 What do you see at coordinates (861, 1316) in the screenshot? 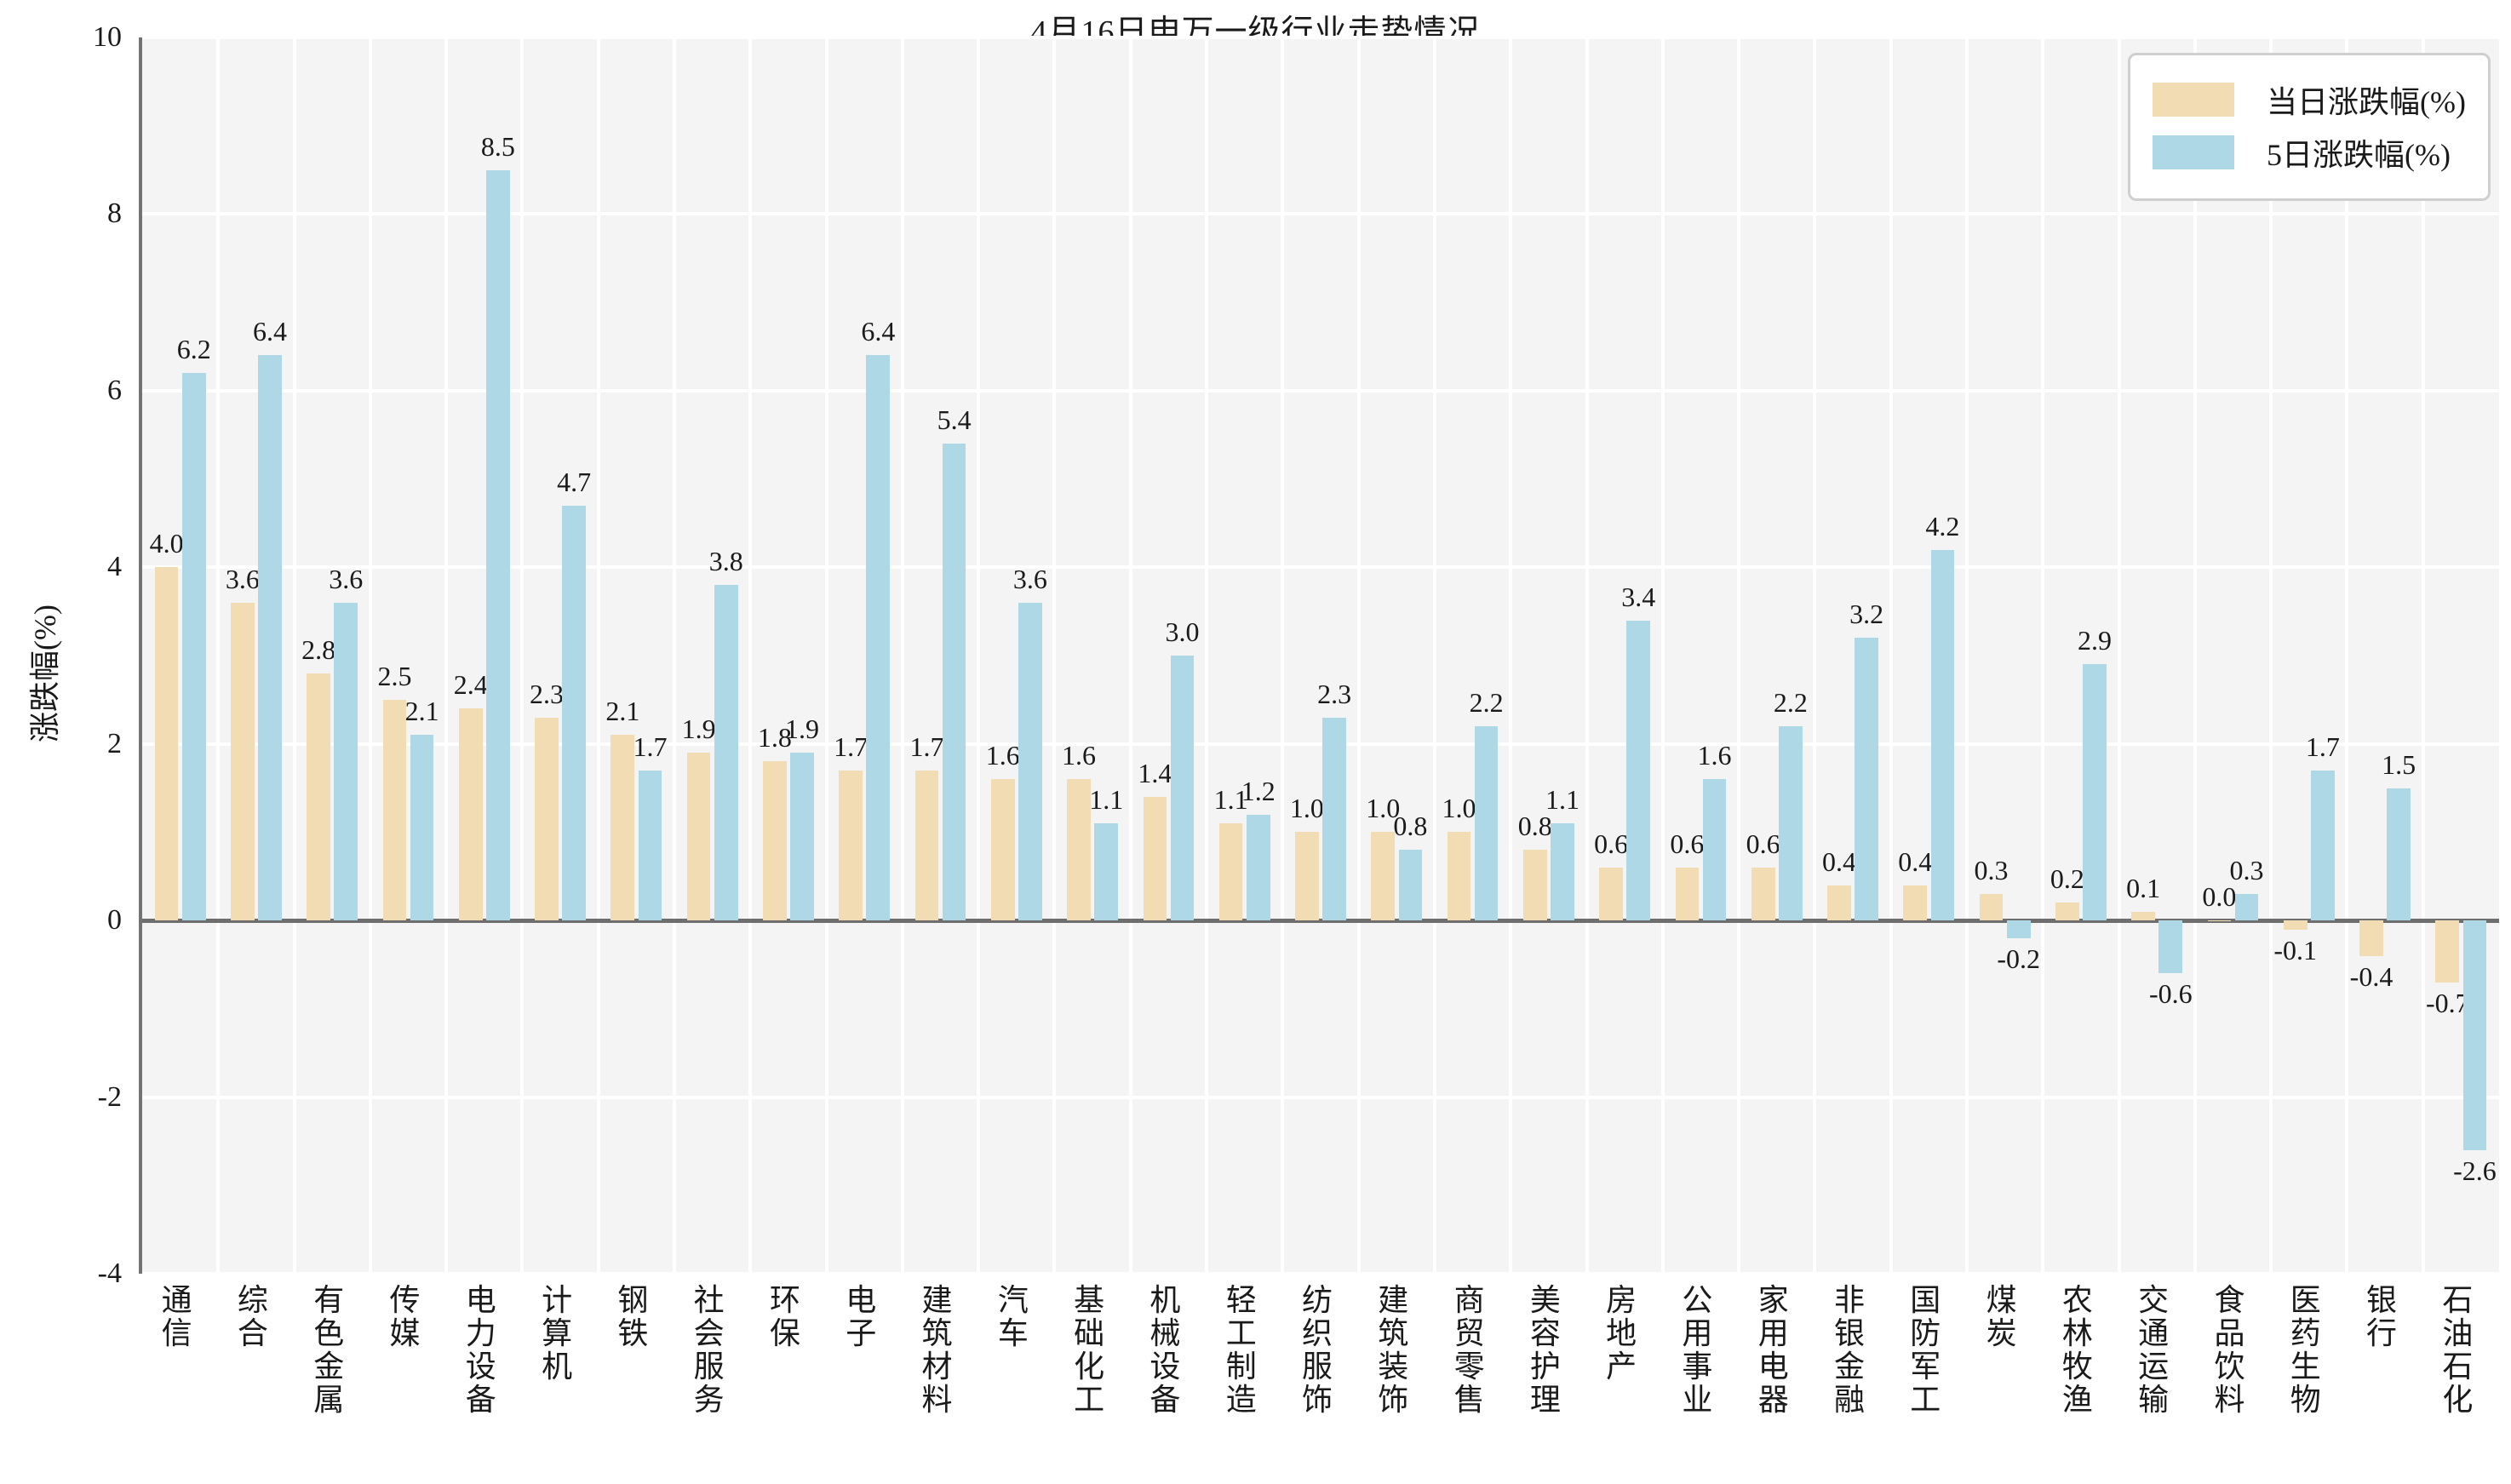
I see `x-axis-tick: 电子` at bounding box center [861, 1316].